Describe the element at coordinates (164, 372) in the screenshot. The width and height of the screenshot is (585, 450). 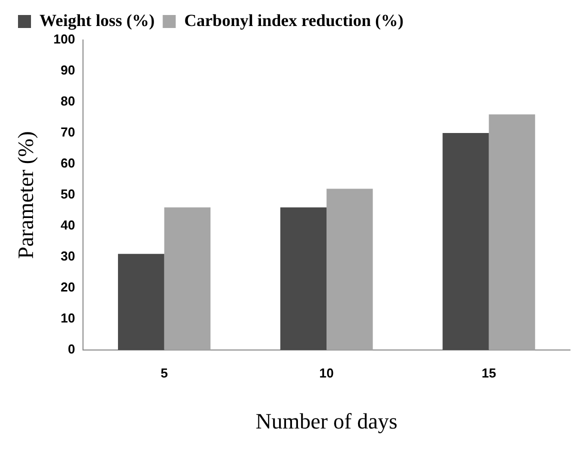
I see `x-tick-label: 5` at that location.